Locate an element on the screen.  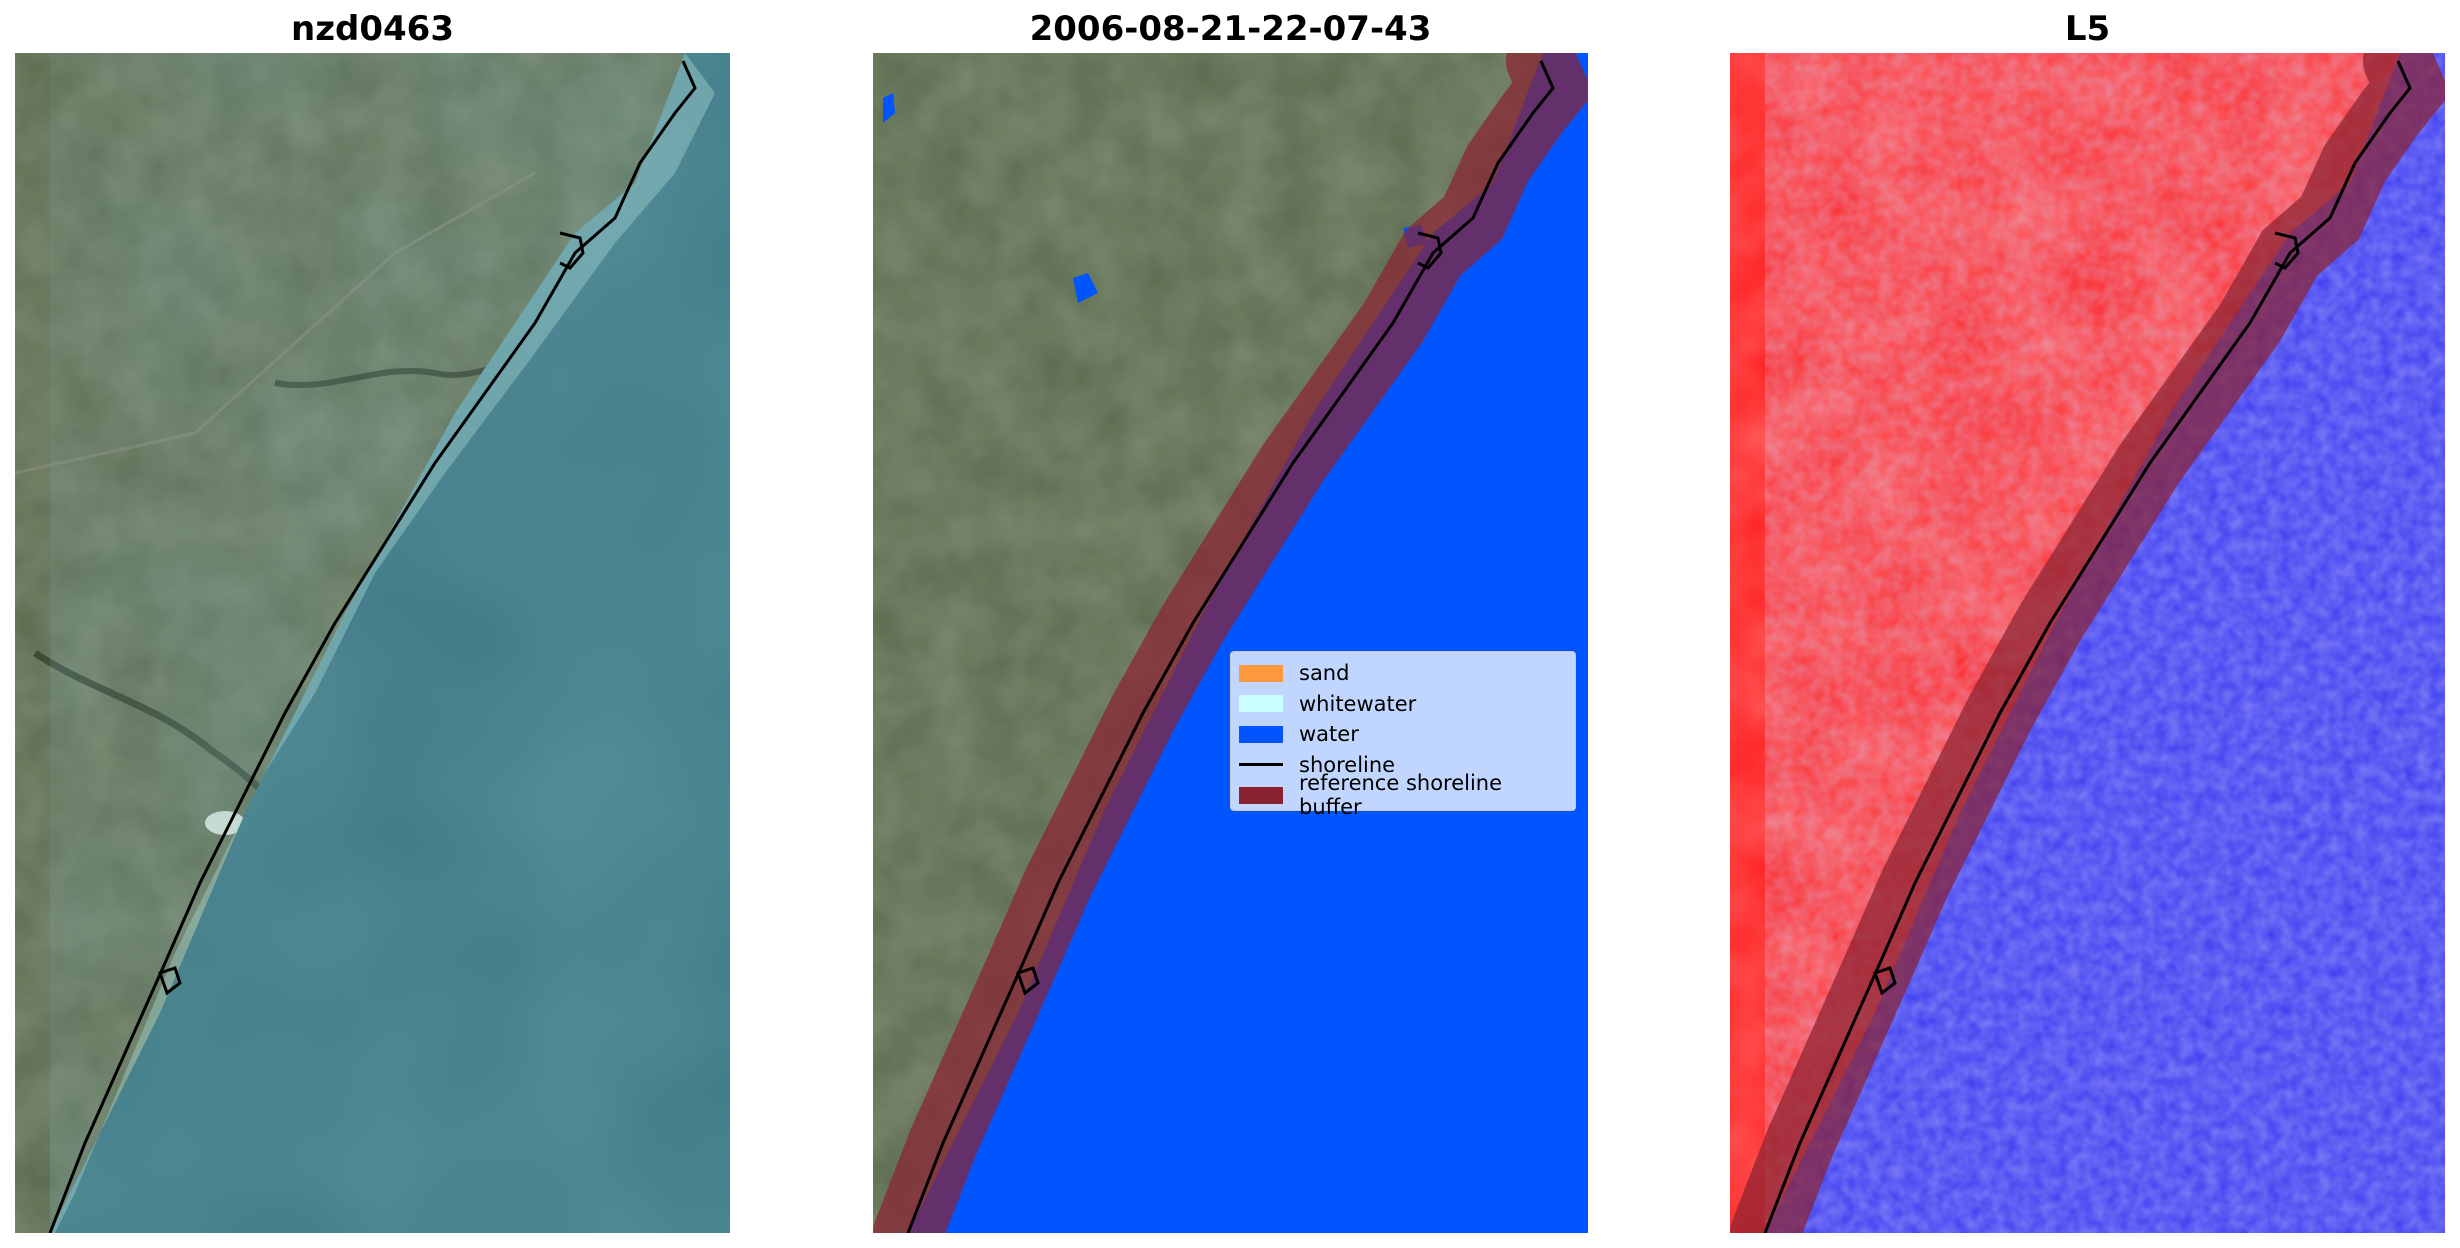
legend-label: reference shoreline buffer is located at coordinates (1401, 795).